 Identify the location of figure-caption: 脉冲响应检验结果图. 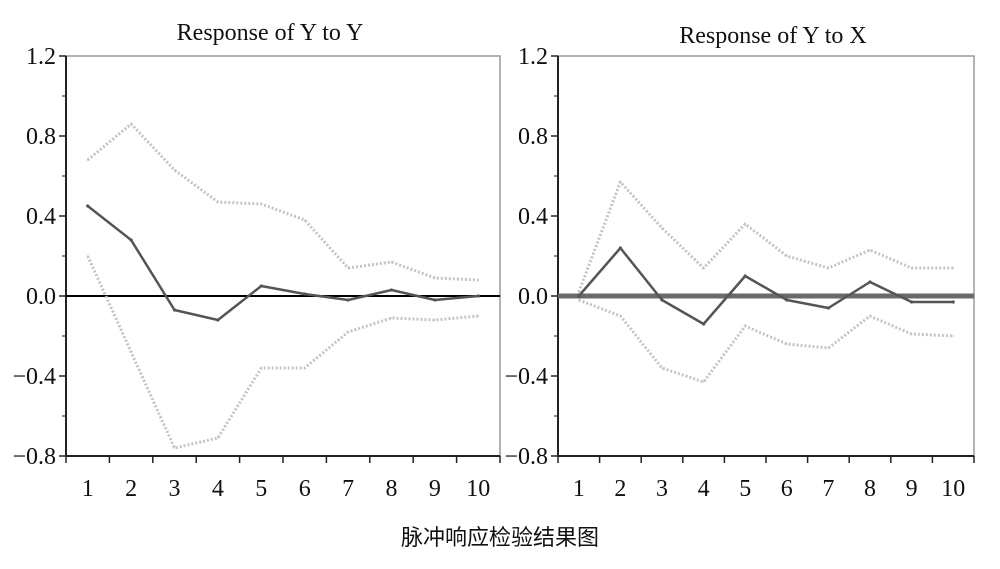
(499, 538).